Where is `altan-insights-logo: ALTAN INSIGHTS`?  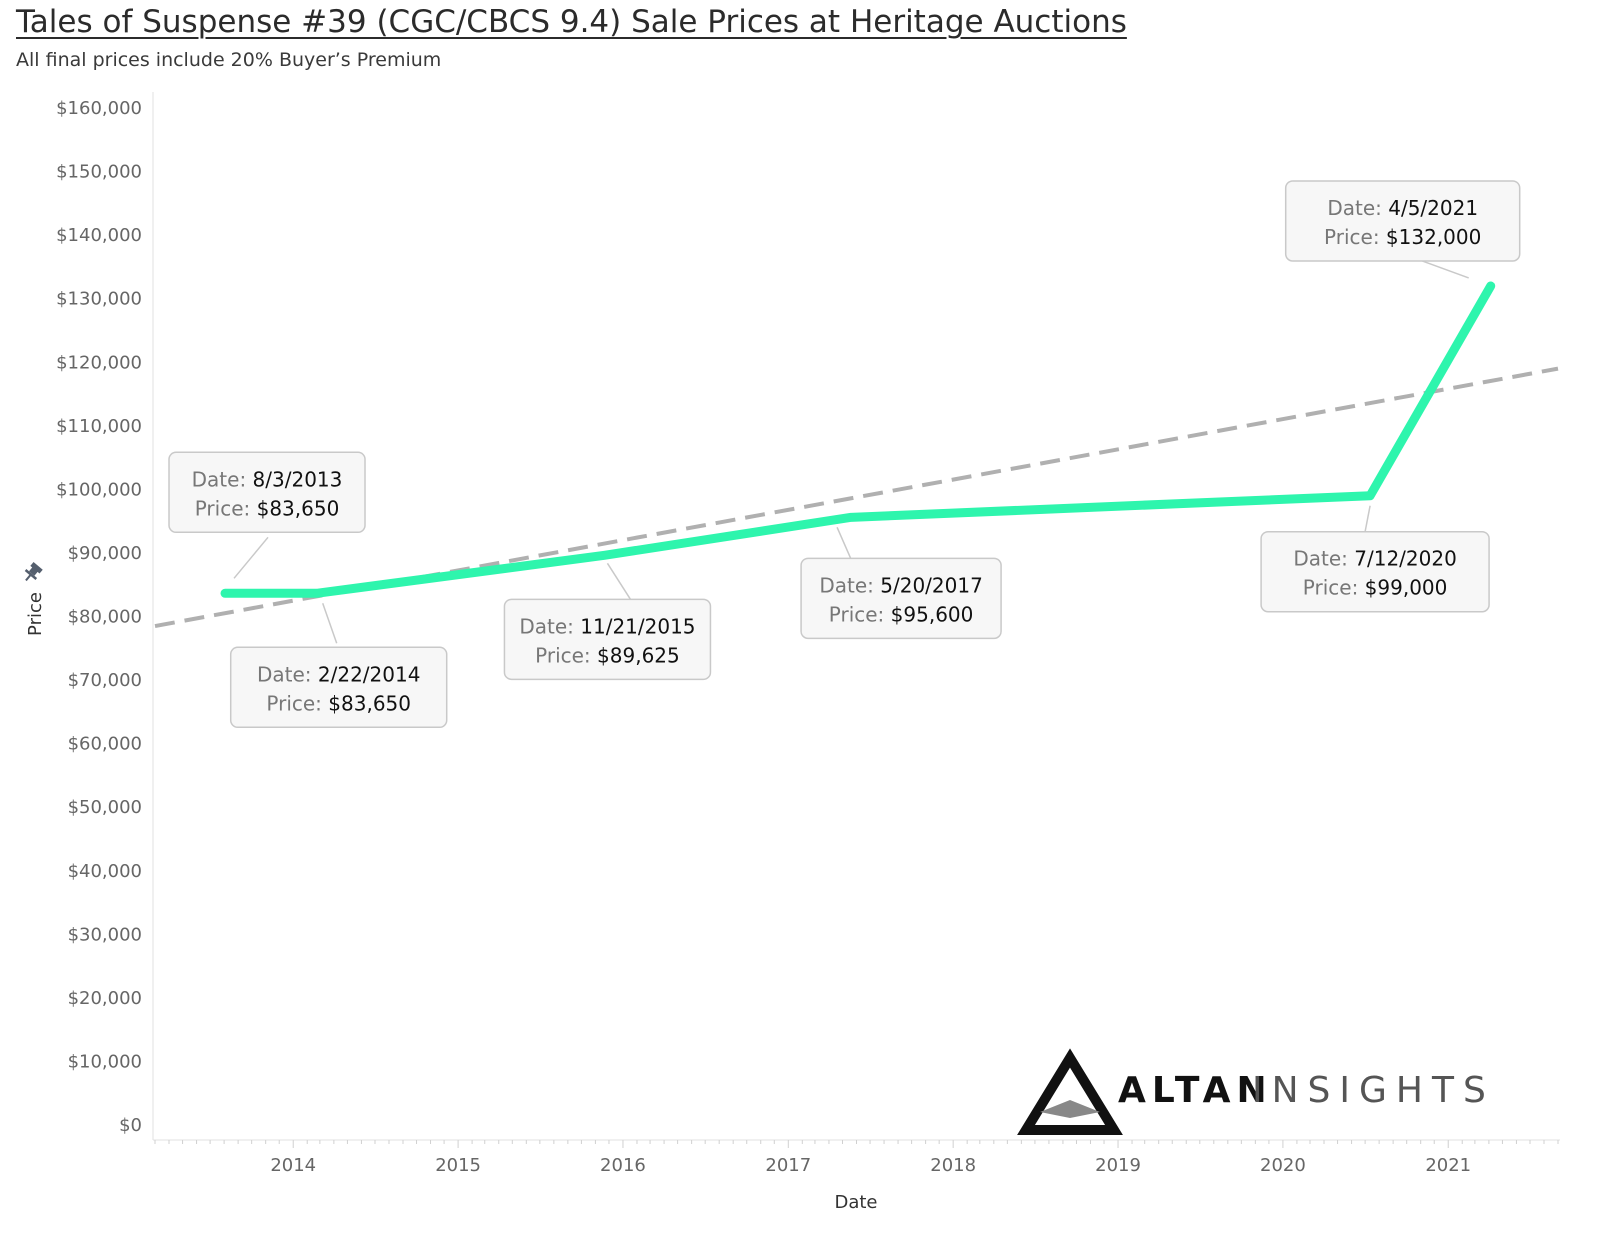
altan-insights-logo: ALTAN INSIGHTS is located at coordinates (1256, 1091).